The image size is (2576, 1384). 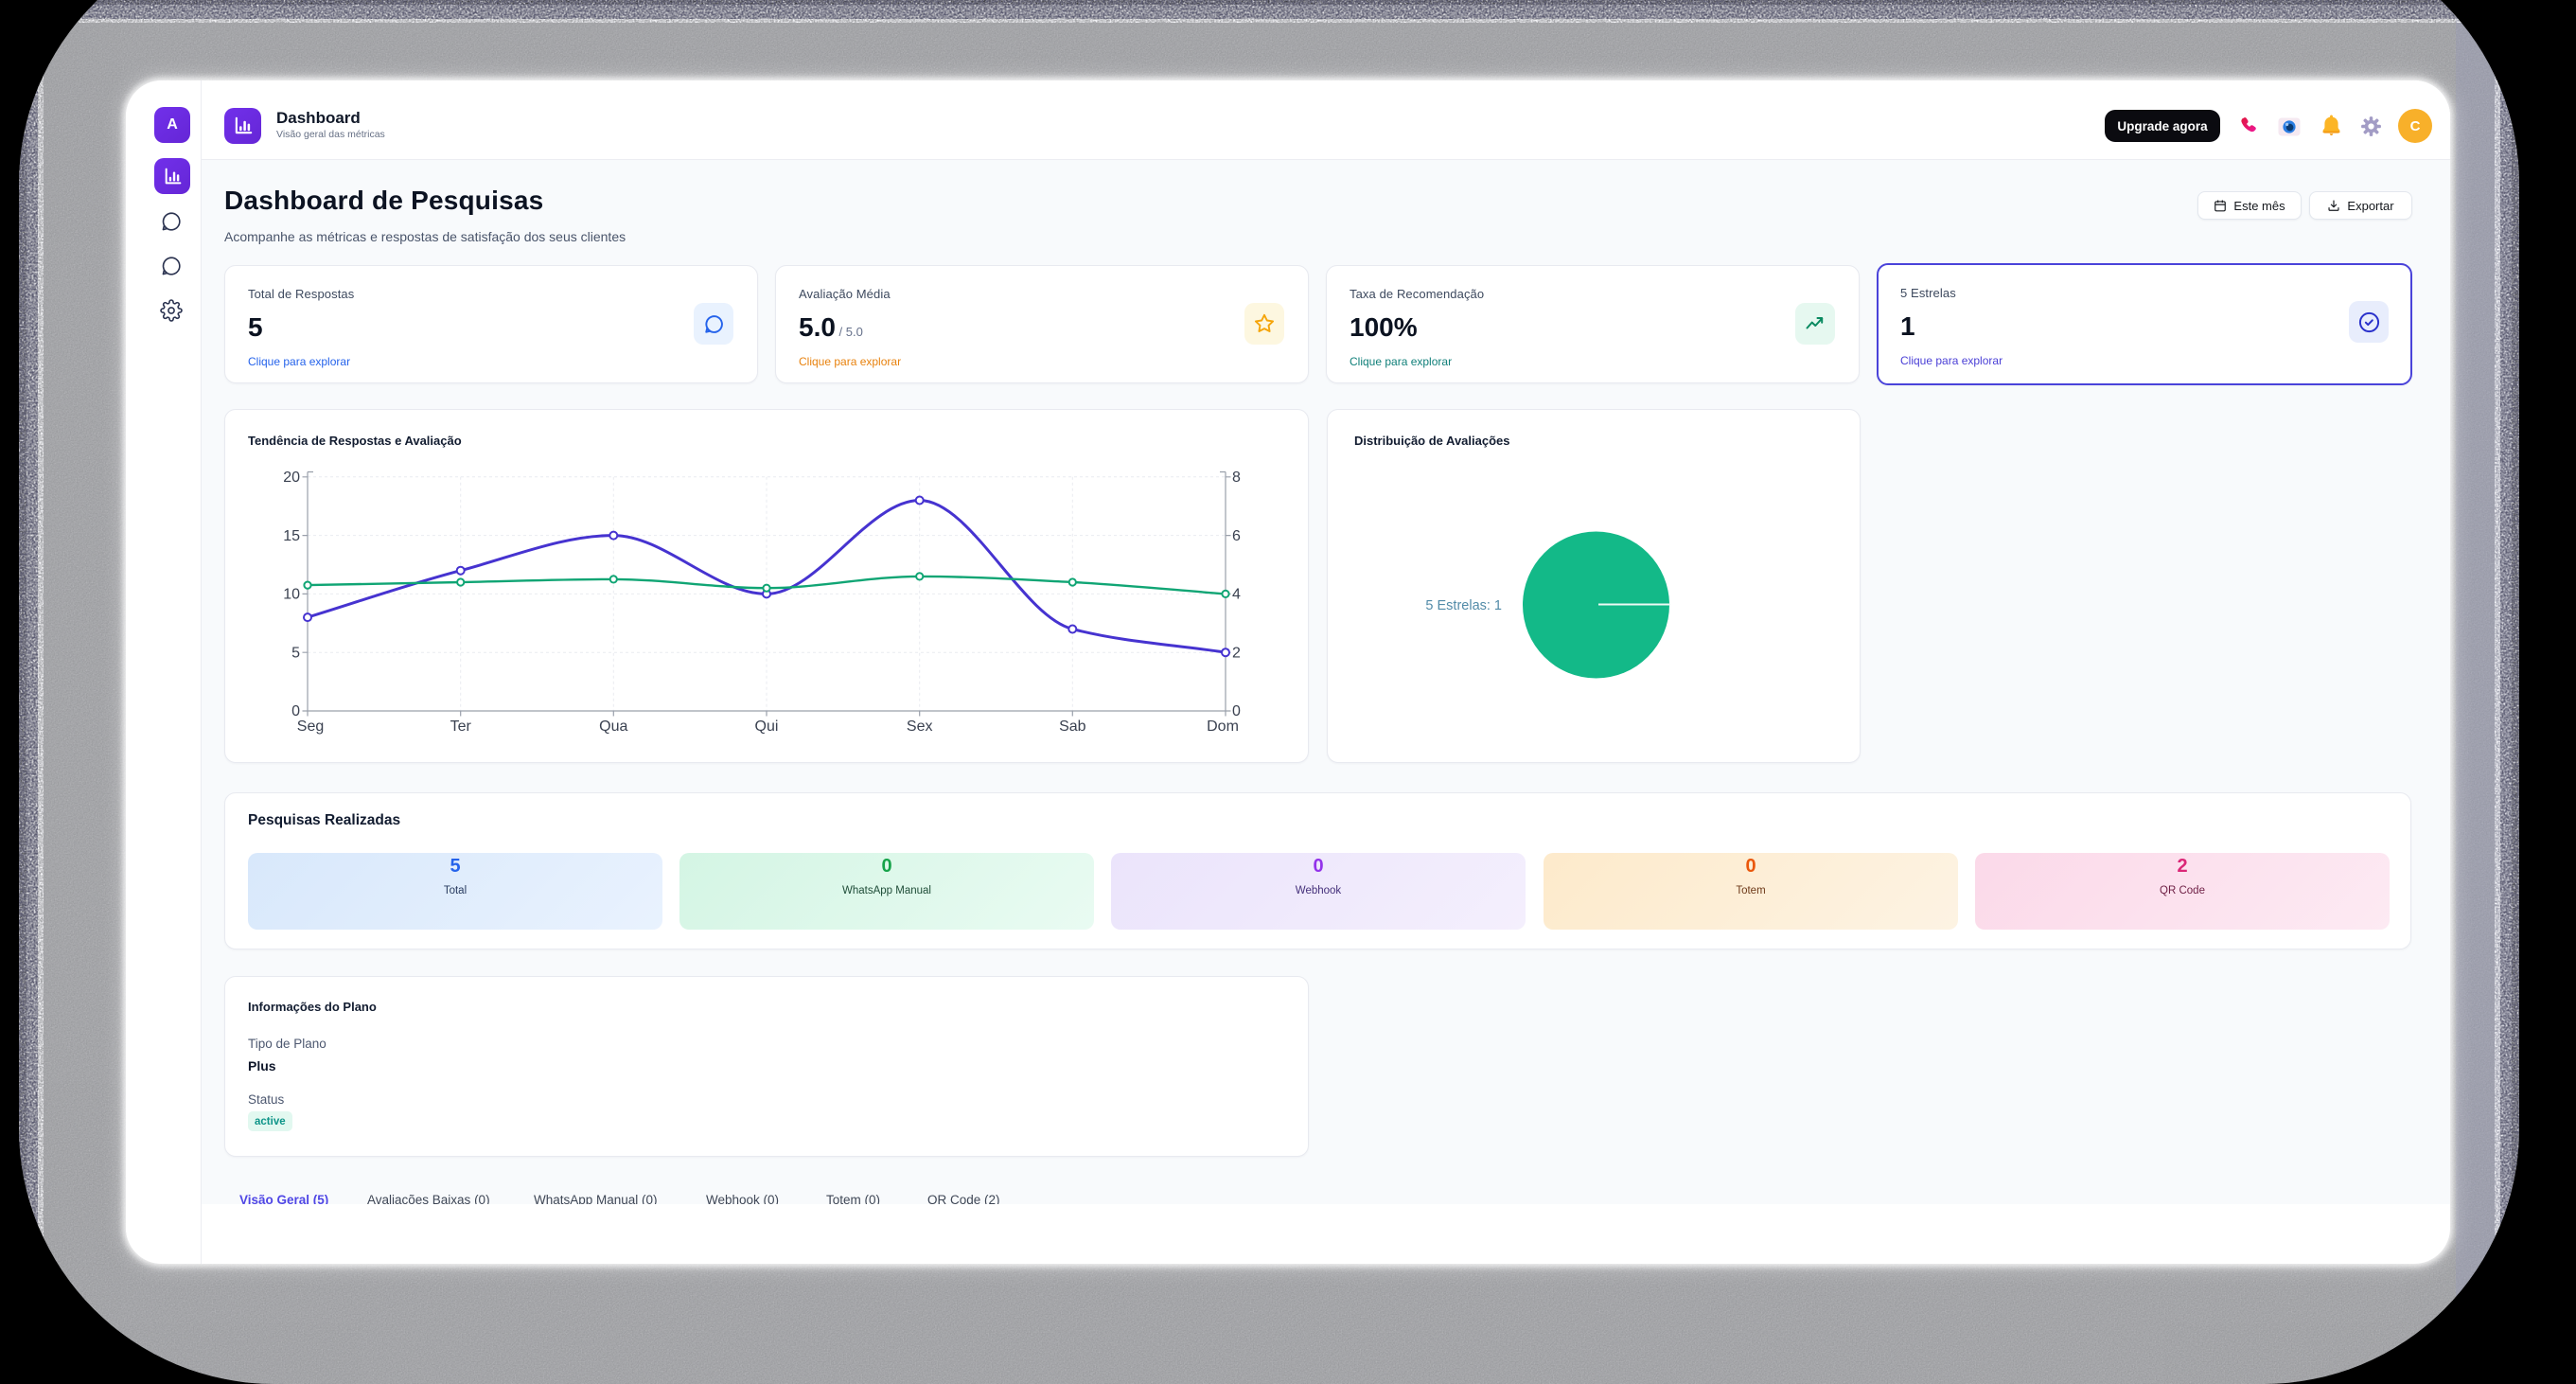 I want to click on svg-text: 20, so click(x=291, y=478).